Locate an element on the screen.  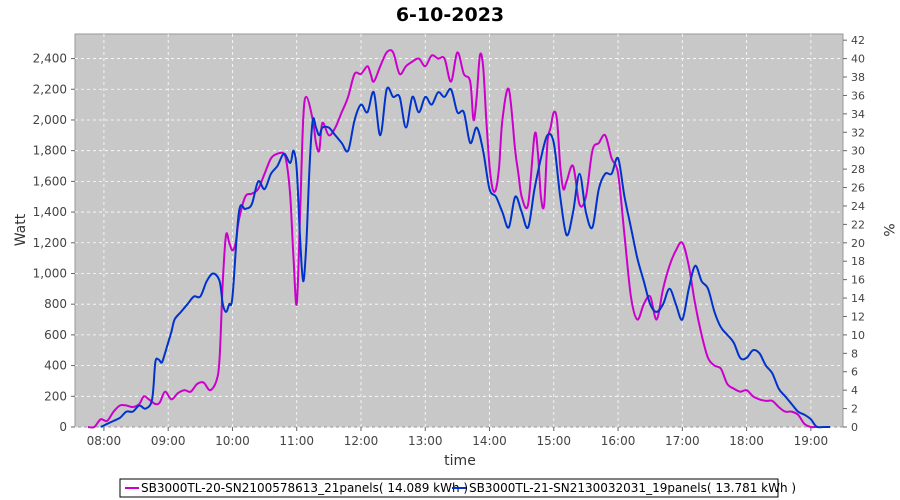
y-tick-label: 1,800 is located at coordinates (50, 151).